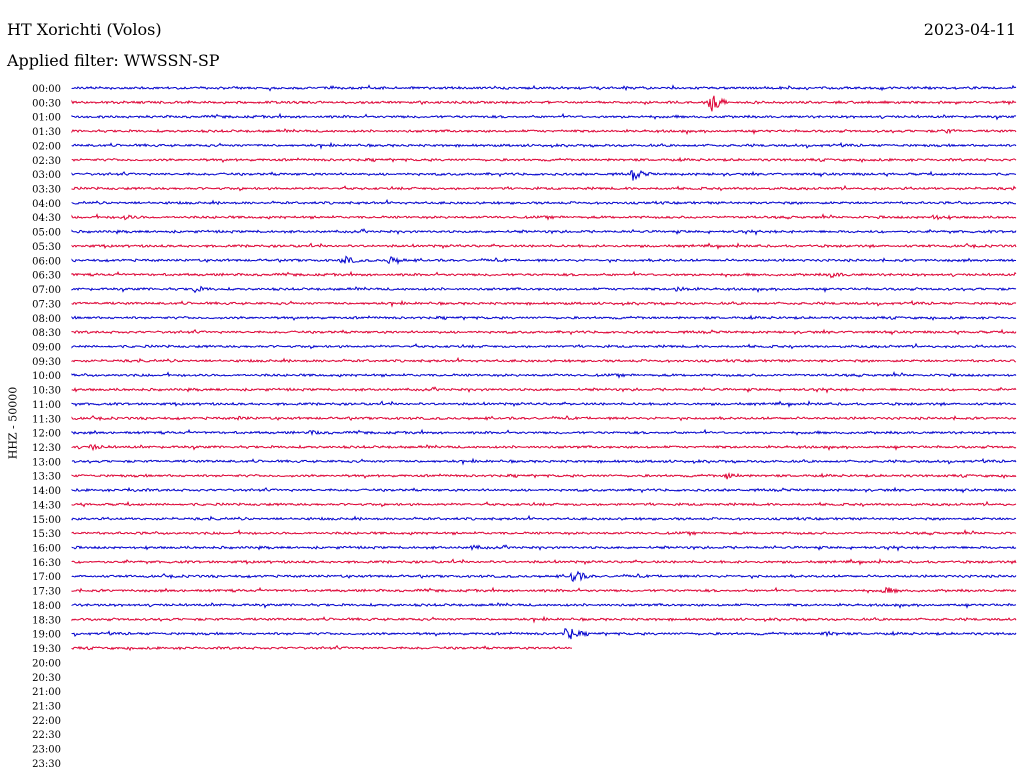 Image resolution: width=1024 pixels, height=780 pixels. What do you see at coordinates (46, 764) in the screenshot?
I see `line-time-label: 23:30` at bounding box center [46, 764].